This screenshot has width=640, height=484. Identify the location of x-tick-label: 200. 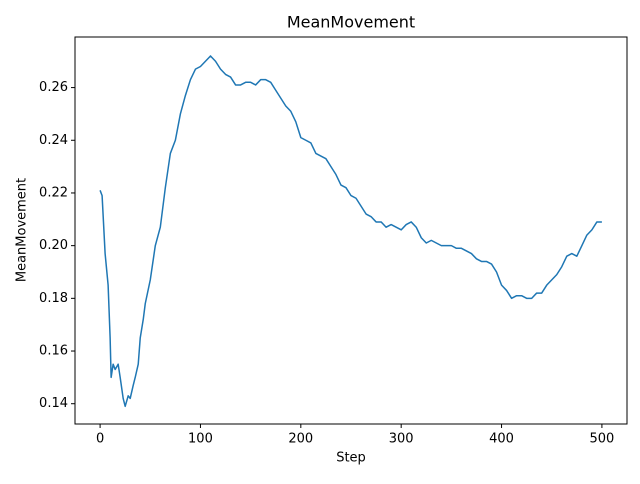
(300, 439).